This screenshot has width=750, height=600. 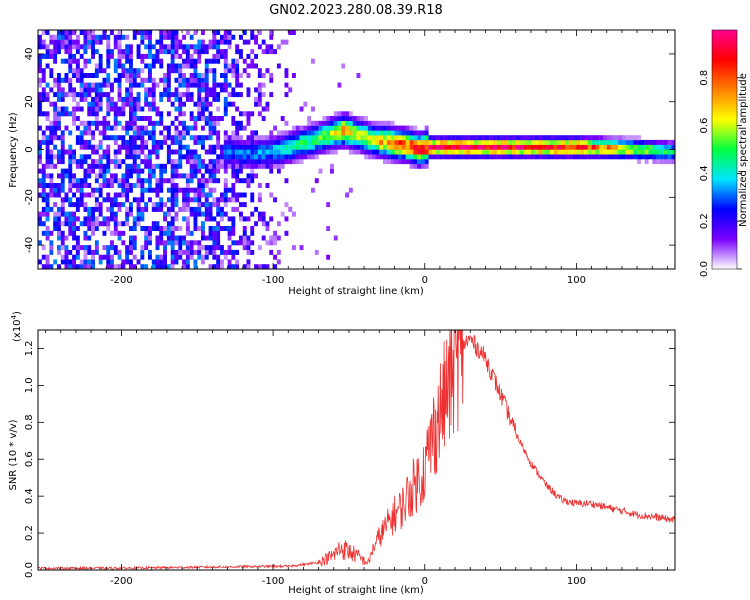 I want to click on snr-y-tick-label: 0.6, so click(x=29, y=459).